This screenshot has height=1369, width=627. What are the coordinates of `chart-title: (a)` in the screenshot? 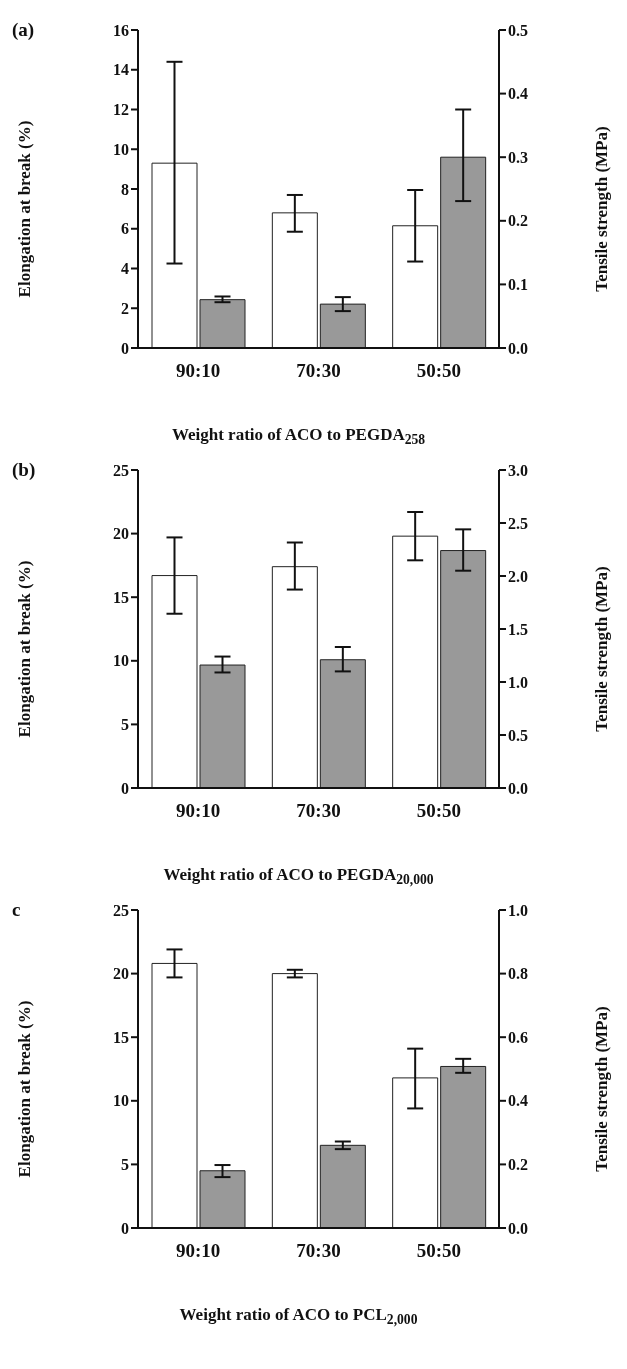 It's located at (23, 30).